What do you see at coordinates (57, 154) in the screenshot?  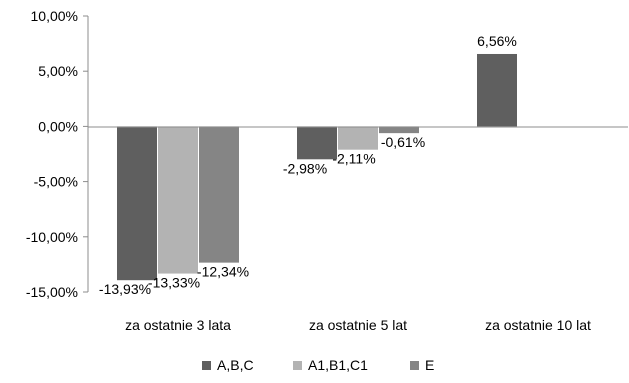 I see `y-axis-ticks: 10,00% 5,00% 0,00% -5,00% -10,00% -15,00%` at bounding box center [57, 154].